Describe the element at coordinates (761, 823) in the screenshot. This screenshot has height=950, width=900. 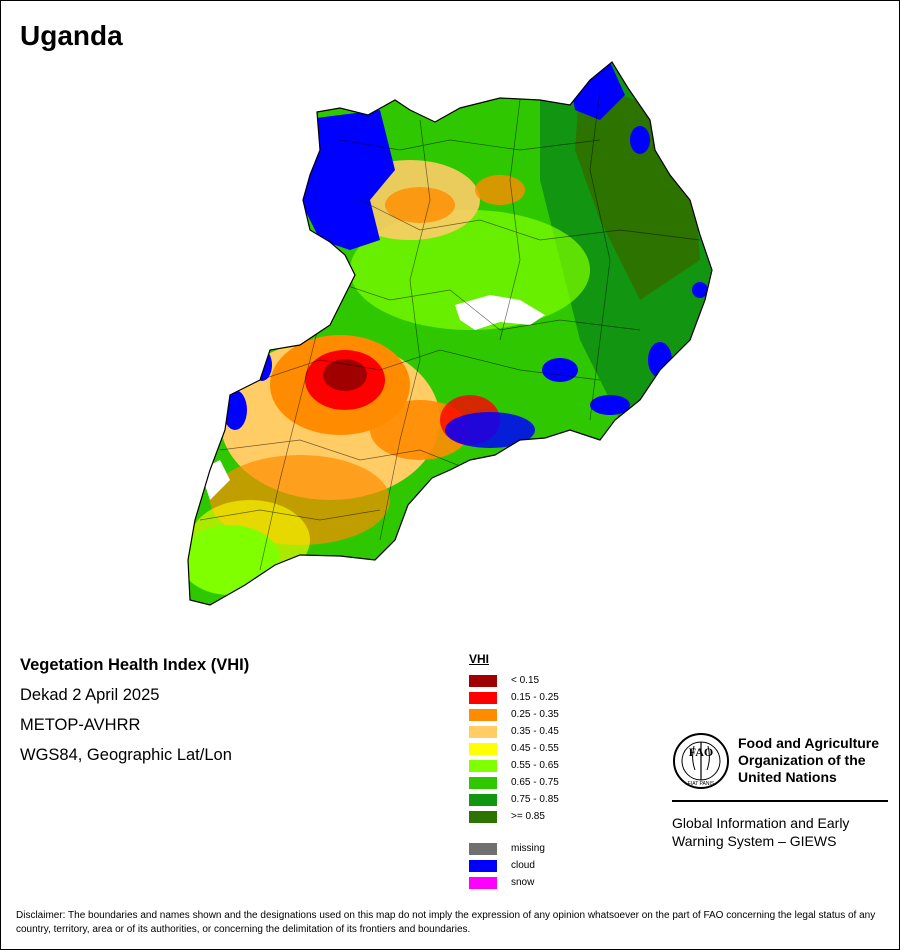
I see `giews-line: Global Information and Early` at that location.